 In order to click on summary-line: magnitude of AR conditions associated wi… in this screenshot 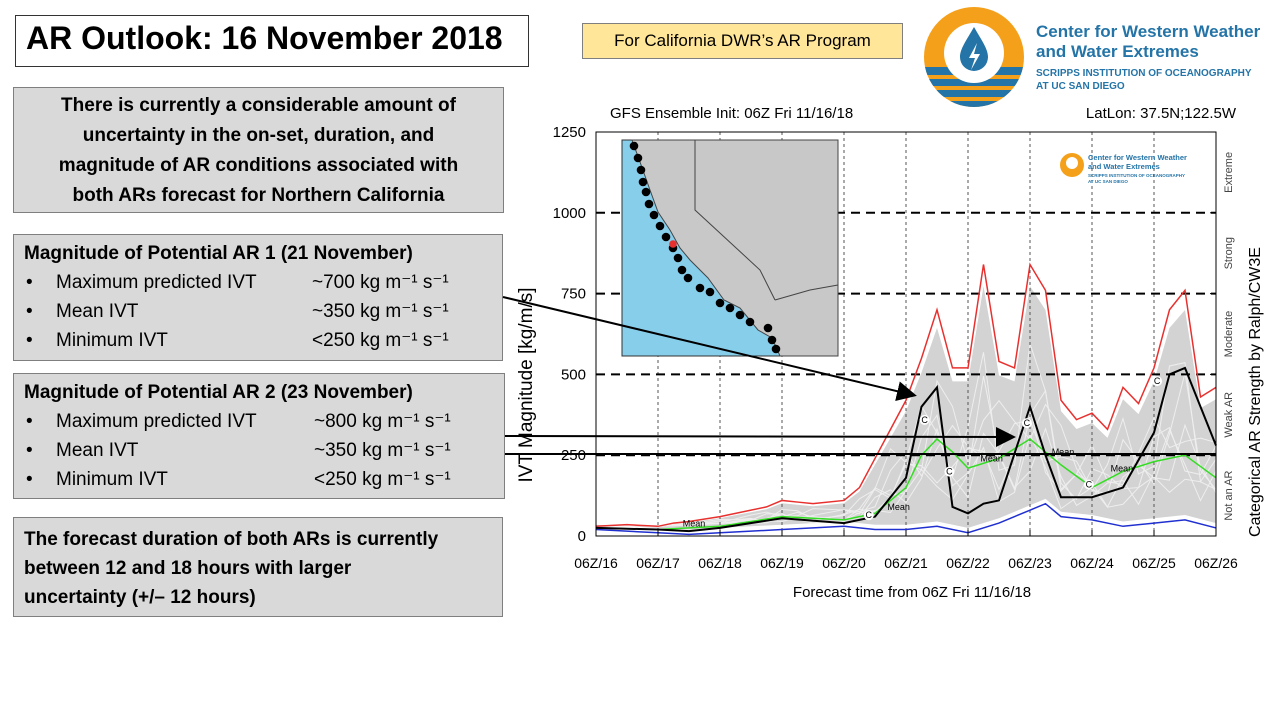, I will do `click(258, 165)`.